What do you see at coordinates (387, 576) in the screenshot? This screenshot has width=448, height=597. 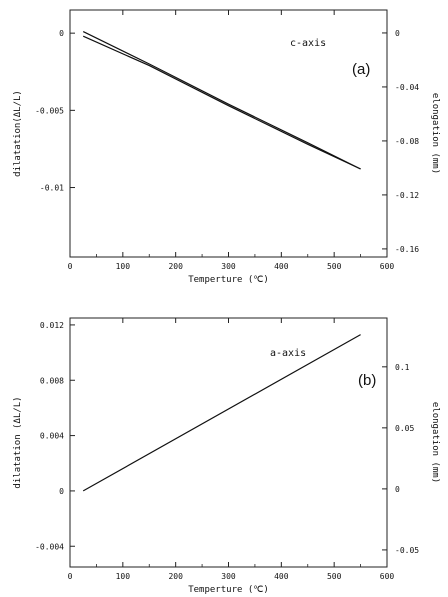 I see `panel-b-x-tick-label: 600` at bounding box center [387, 576].